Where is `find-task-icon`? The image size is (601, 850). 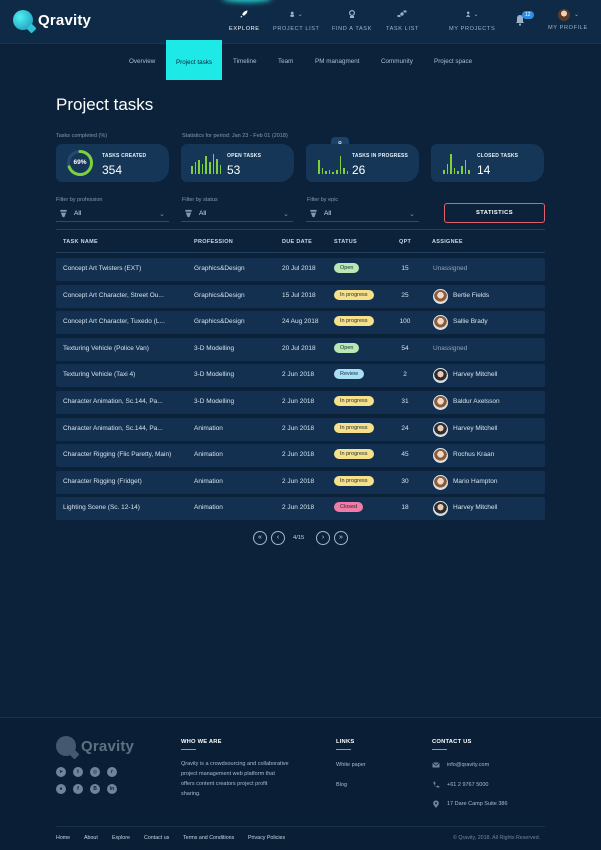 find-task-icon is located at coordinates (352, 14).